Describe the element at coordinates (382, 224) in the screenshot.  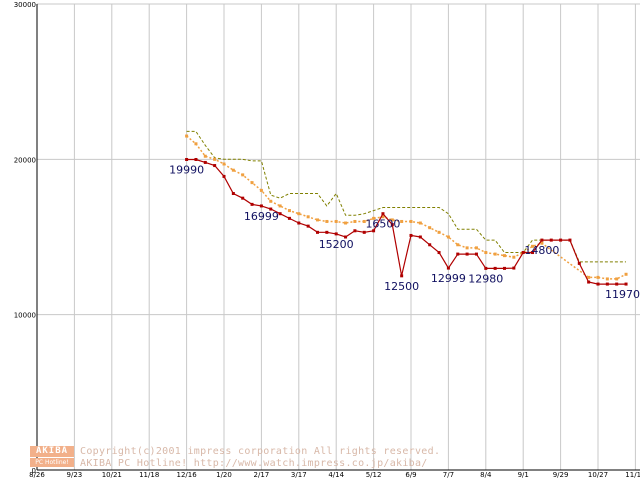
I see `data-label: 16500` at that location.